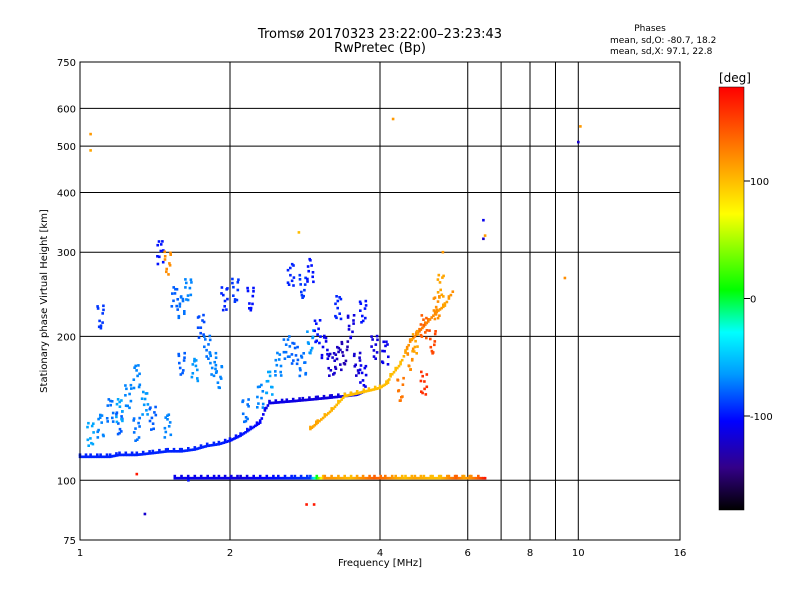 This screenshot has height=604, width=800. Describe the element at coordinates (761, 417) in the screenshot. I see `colorbar-tick-label: -100` at that location.